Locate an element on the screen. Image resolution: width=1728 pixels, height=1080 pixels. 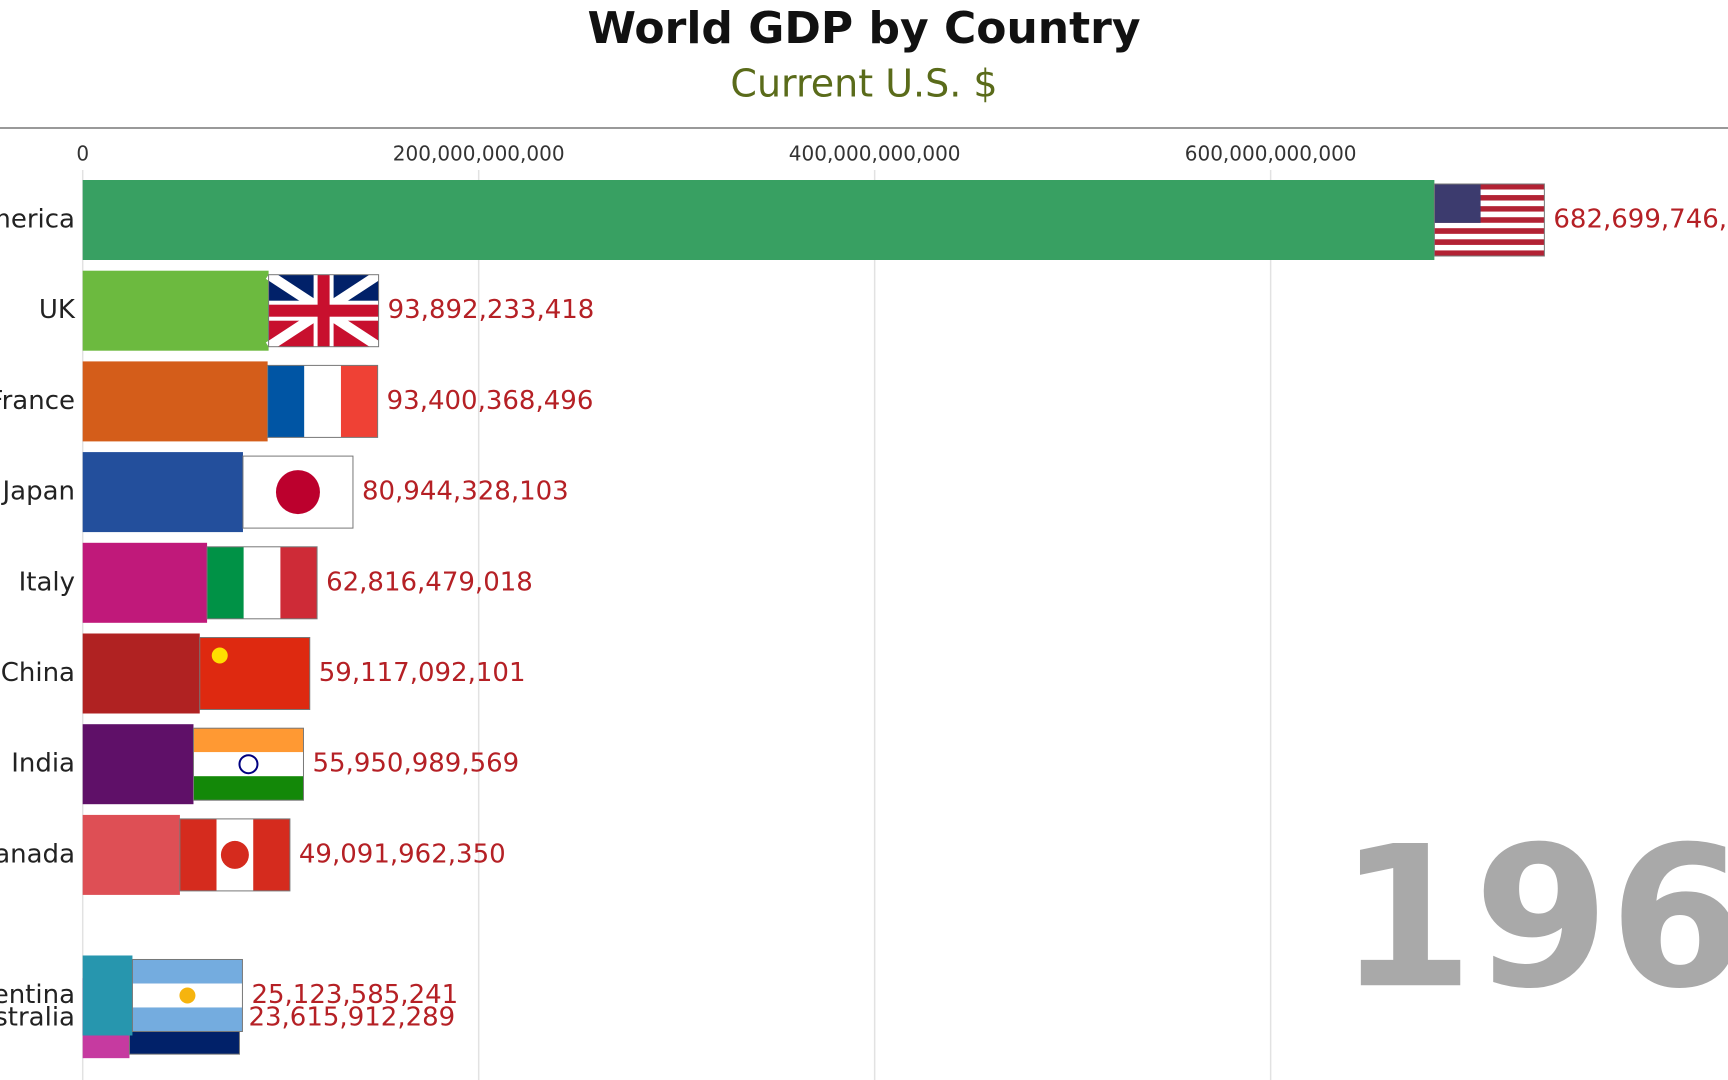
value-label: 23,615,912,289 is located at coordinates (351, 1018).